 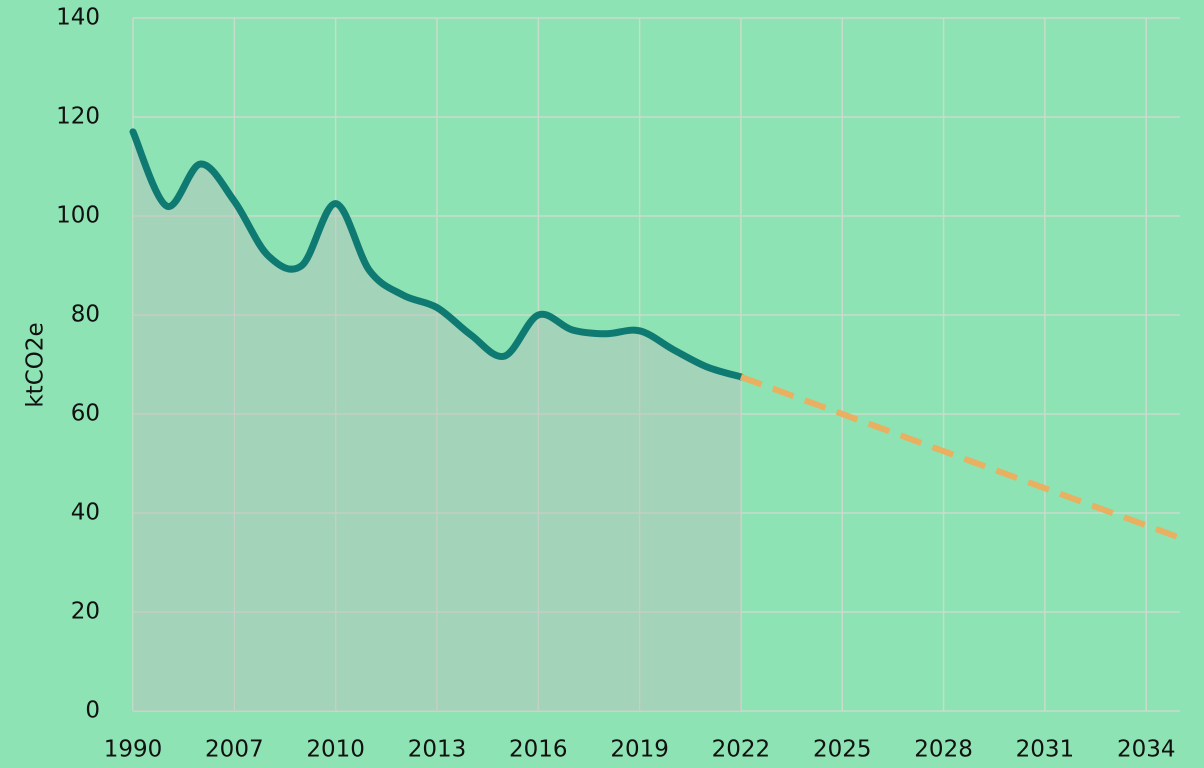 What do you see at coordinates (85, 612) in the screenshot?
I see `y-tick-label: 20` at bounding box center [85, 612].